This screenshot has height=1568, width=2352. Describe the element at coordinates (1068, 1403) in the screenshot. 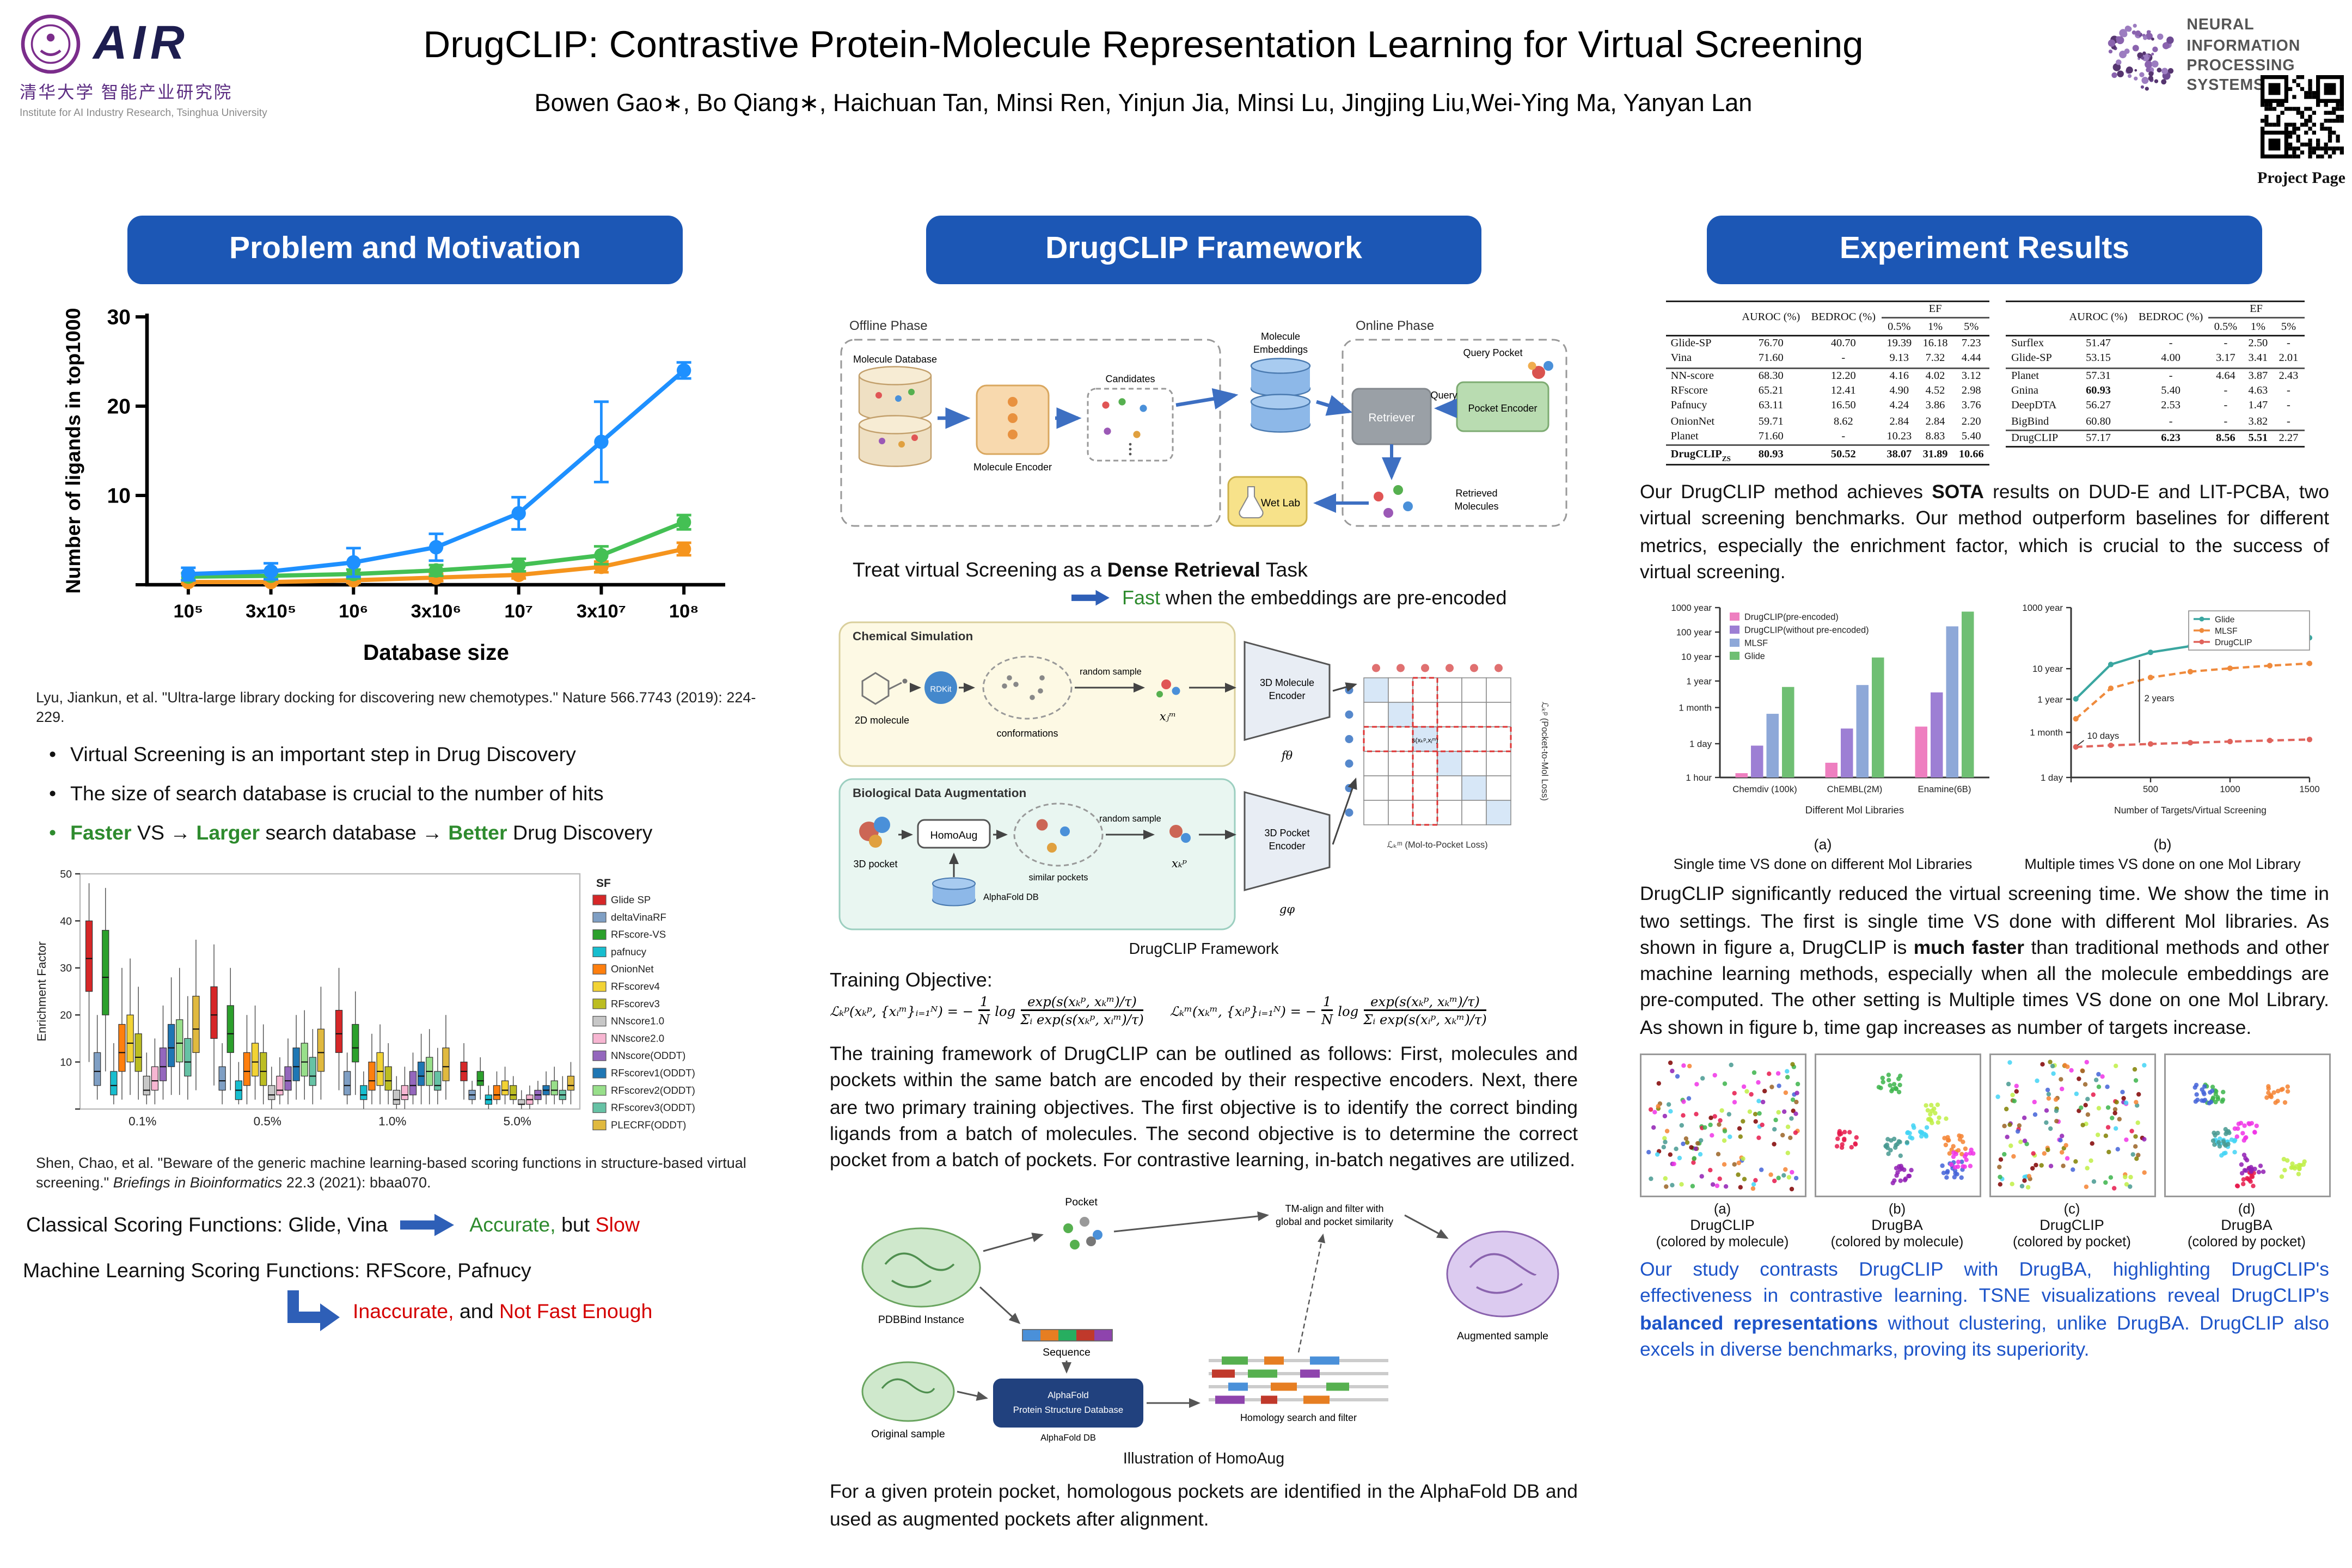

I see `alphafold-database-box` at that location.